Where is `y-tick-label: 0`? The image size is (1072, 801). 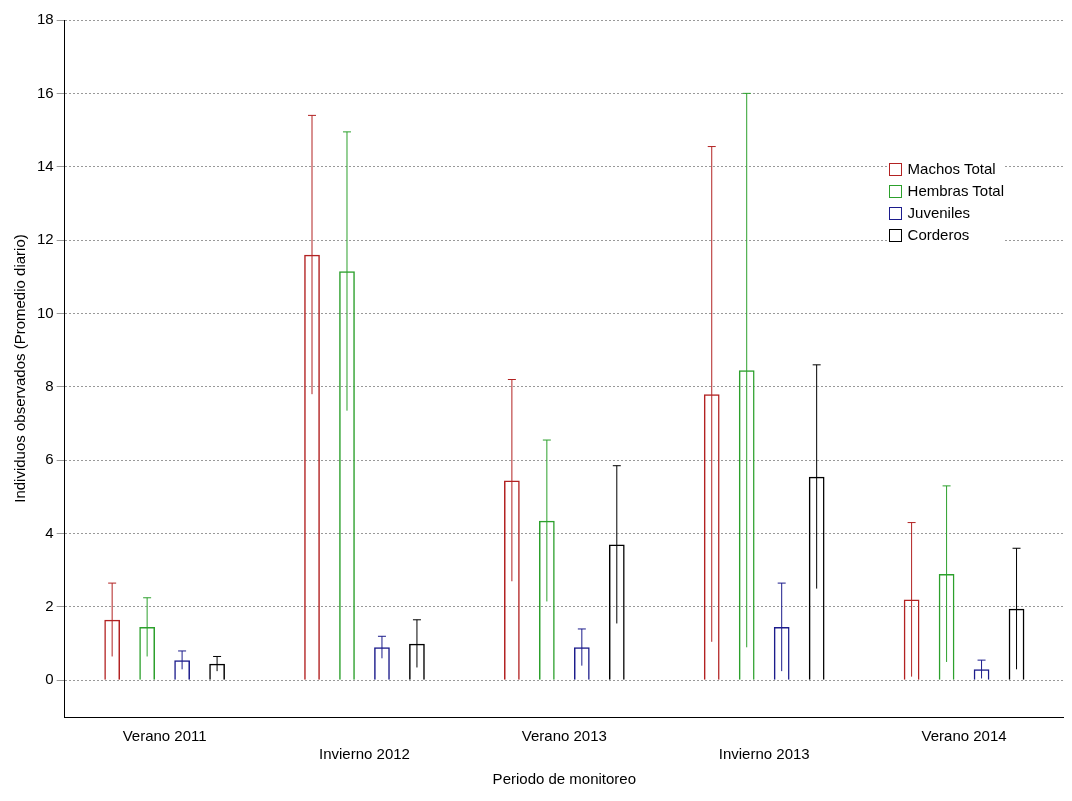 y-tick-label: 0 is located at coordinates (49, 679).